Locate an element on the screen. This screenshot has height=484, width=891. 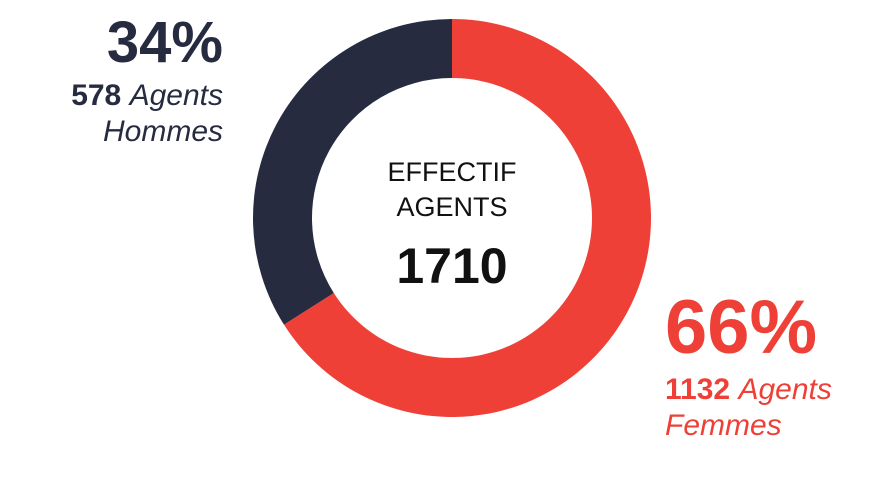
label-hommes: 34% 578 Agents Hommes is located at coordinates (115, 82).